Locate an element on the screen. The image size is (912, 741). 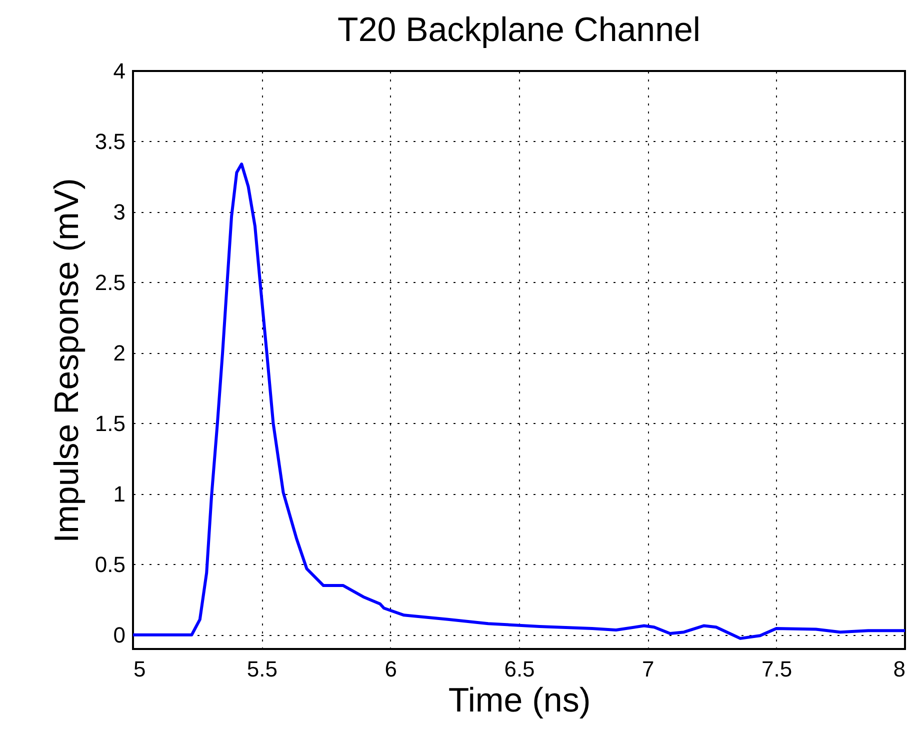
y-tick-label: 1.5 is located at coordinates (110, 423).